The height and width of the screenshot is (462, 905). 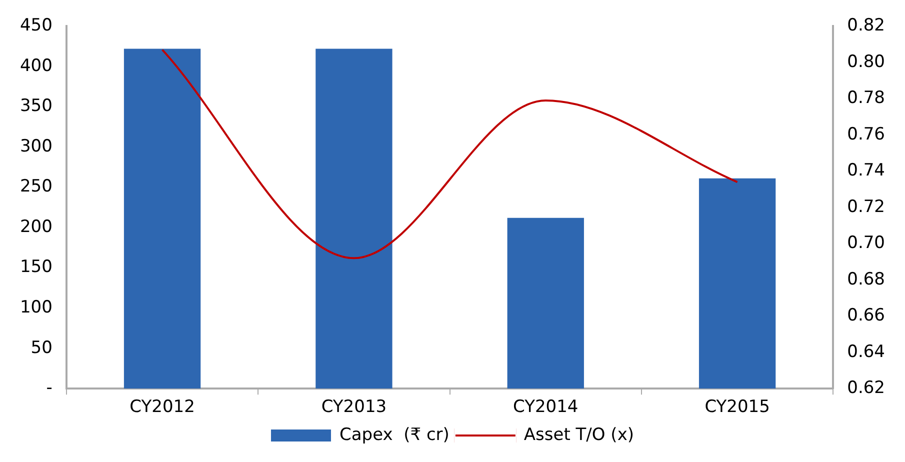 I want to click on y-tick-label: 200, so click(x=36, y=226).